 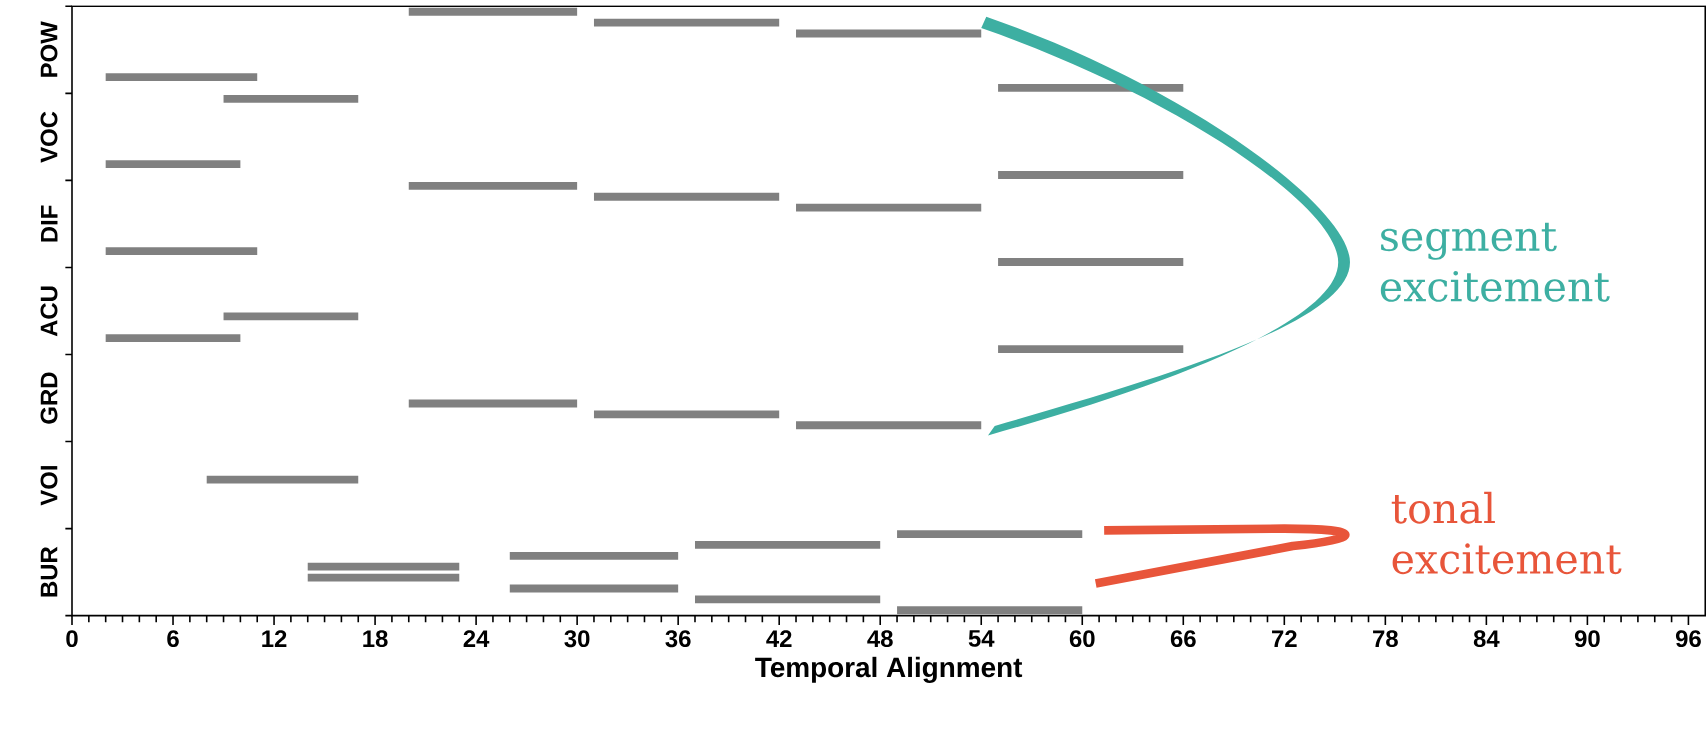 What do you see at coordinates (880, 639) in the screenshot?
I see `x-tick-label: 48` at bounding box center [880, 639].